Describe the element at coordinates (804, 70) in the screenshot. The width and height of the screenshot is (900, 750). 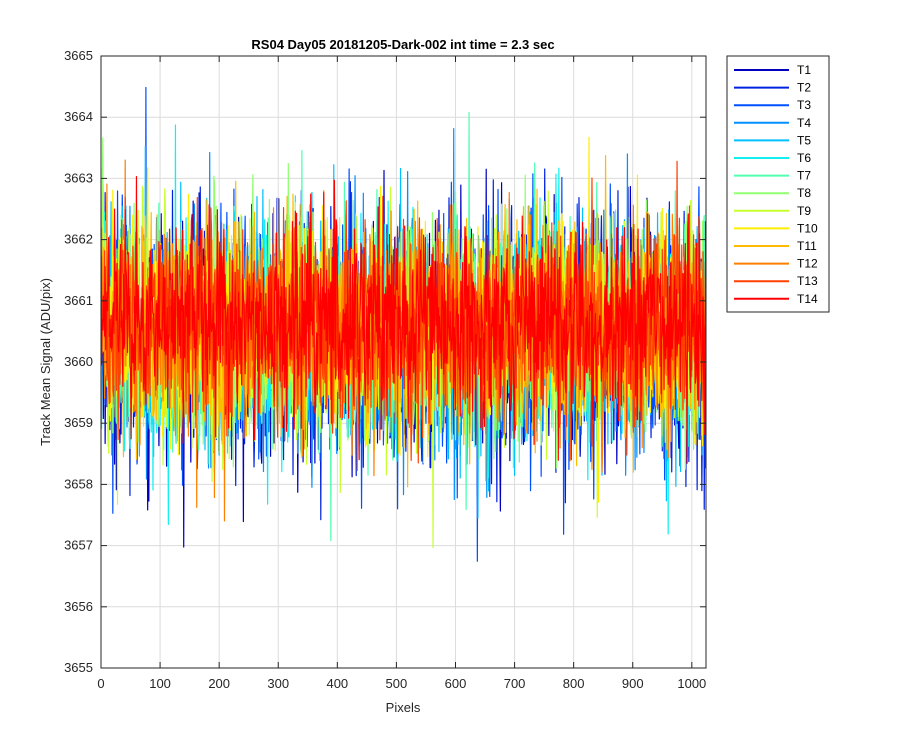
I see `legend-label: T1` at that location.